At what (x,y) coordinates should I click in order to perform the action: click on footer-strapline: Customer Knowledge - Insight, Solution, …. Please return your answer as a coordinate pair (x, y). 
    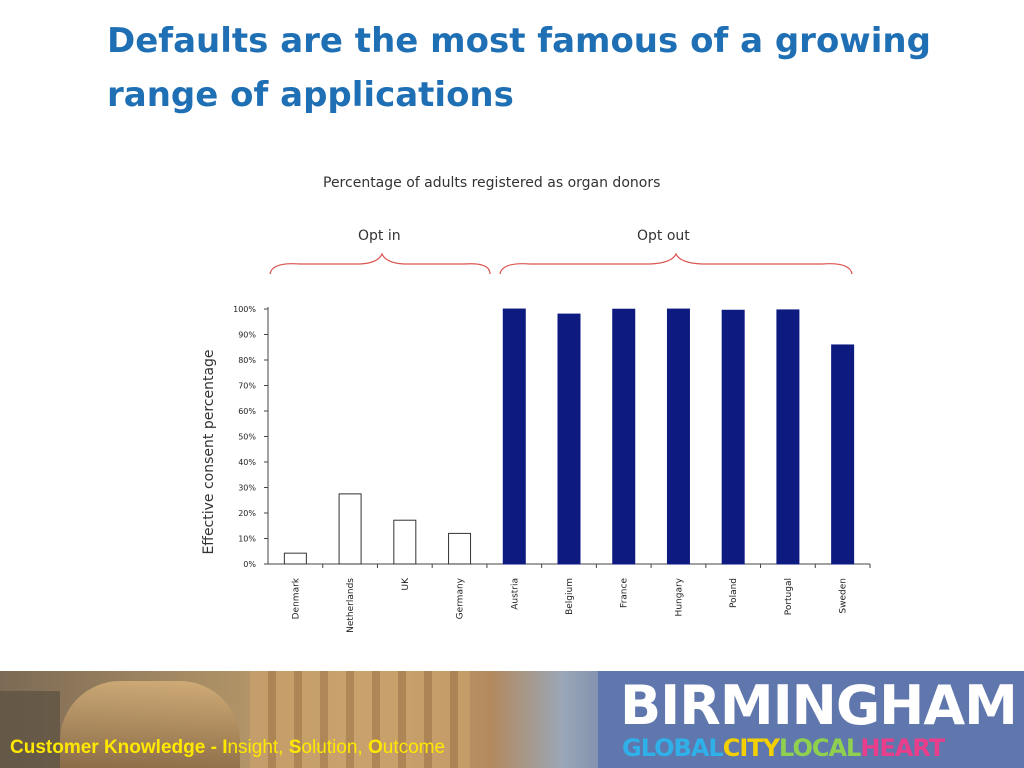
    Looking at the image, I should click on (227, 748).